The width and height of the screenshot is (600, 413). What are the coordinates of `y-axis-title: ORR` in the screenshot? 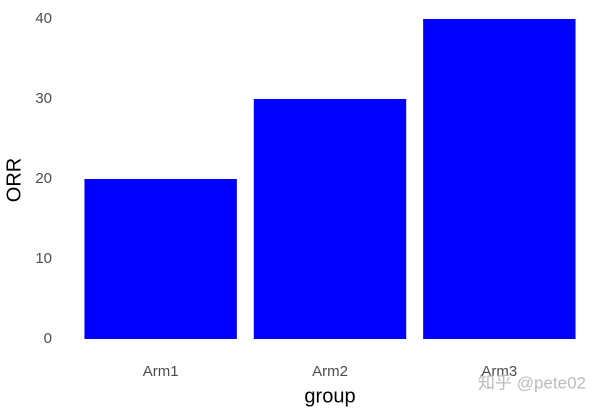 It's located at (14, 180).